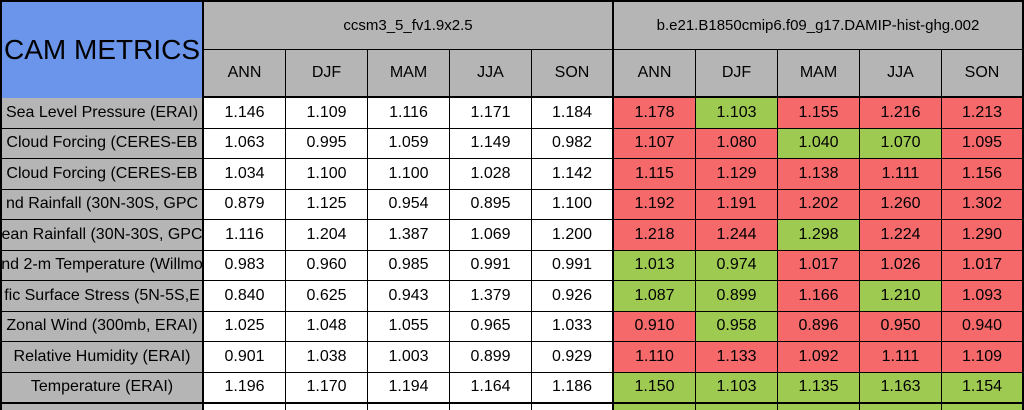 This screenshot has width=1024, height=410. I want to click on metric-cell: 1.298, so click(819, 235).